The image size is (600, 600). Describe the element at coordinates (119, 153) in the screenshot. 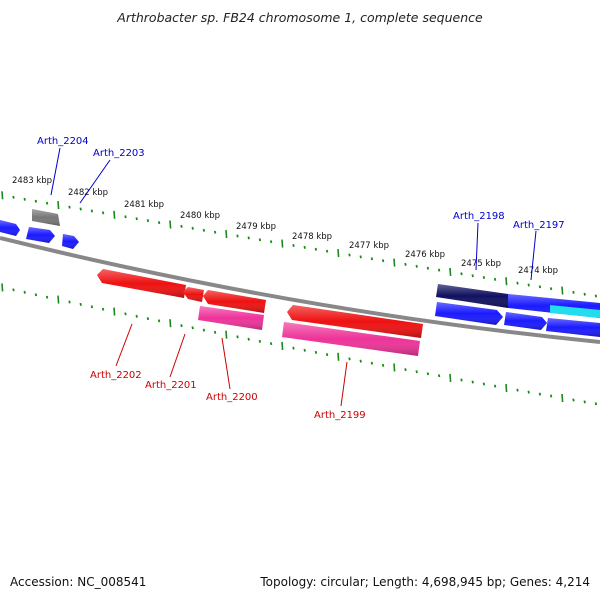

I see `gene-label-arth-2203: Arth_2203` at that location.